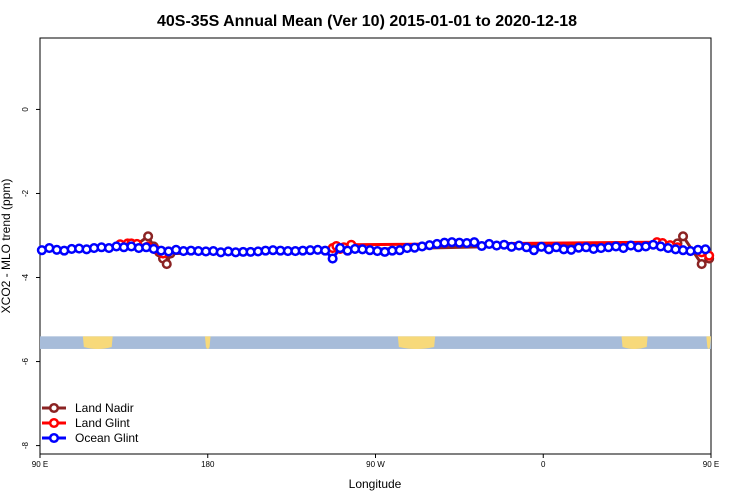 This screenshot has height=500, width=750. Describe the element at coordinates (6, 246) in the screenshot. I see `y-axis-label: XCO2 - MLO trend (ppm)` at that location.